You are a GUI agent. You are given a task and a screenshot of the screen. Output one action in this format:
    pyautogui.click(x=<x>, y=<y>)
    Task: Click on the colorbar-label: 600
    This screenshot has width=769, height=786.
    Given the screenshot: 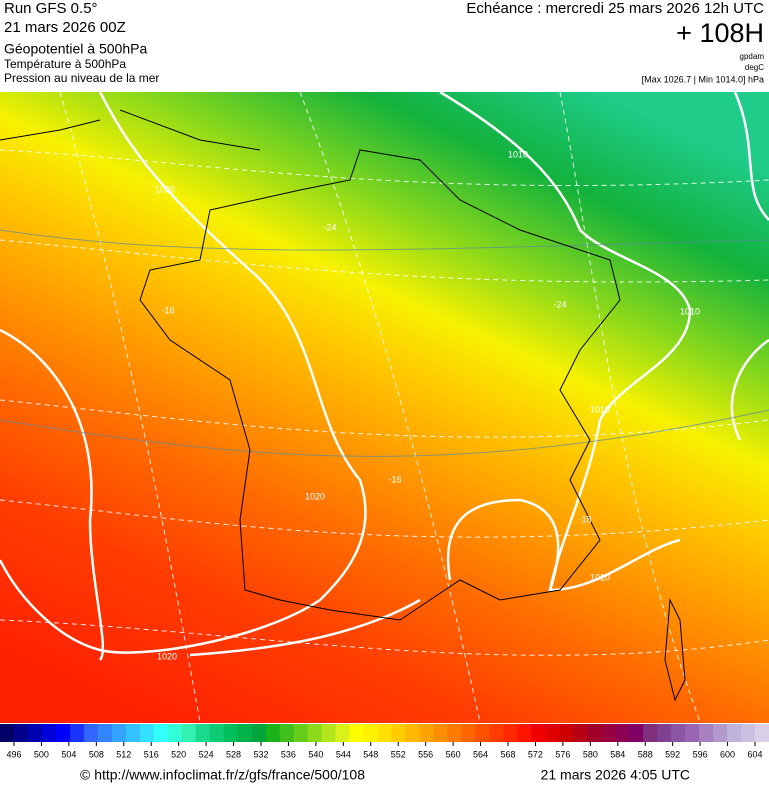 What is the action you would take?
    pyautogui.click(x=727, y=754)
    